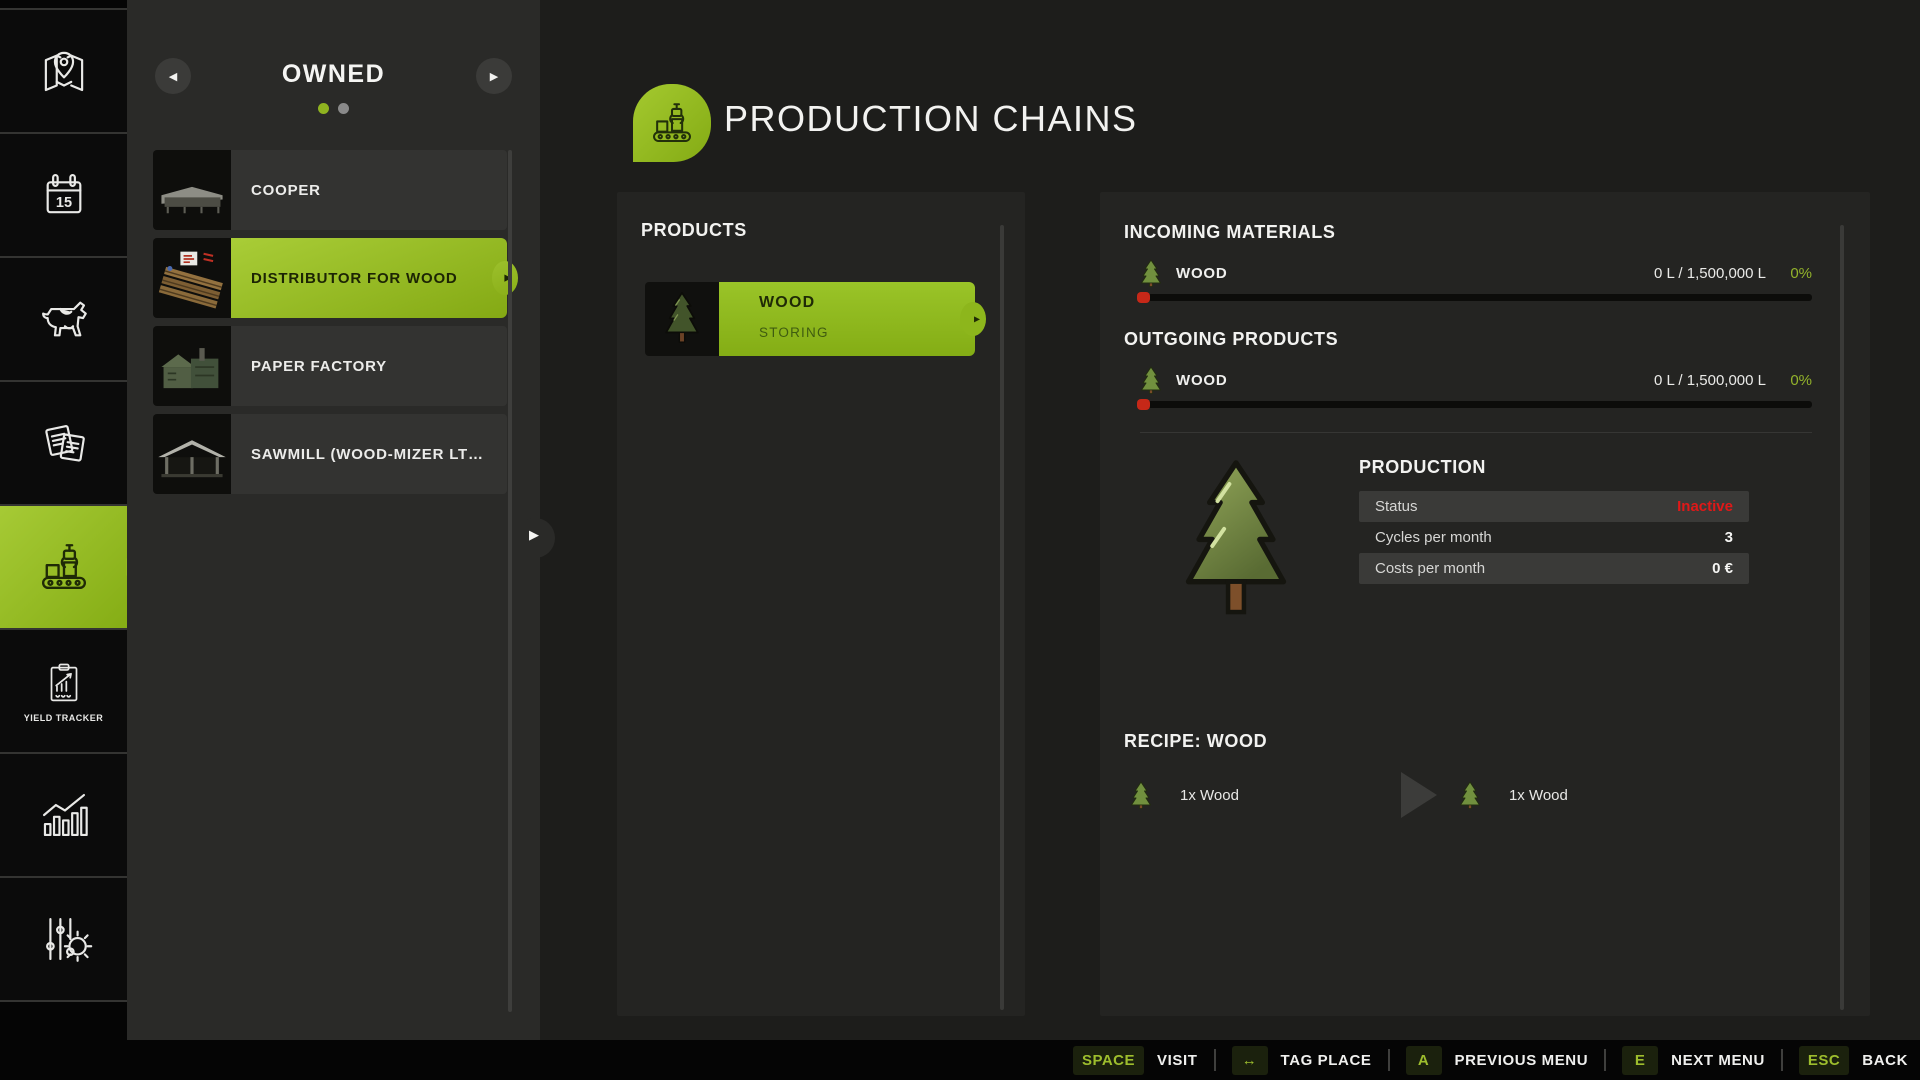  Describe the element at coordinates (1135, 1060) in the screenshot. I see `hint-visit: SPACE VISIT` at that location.